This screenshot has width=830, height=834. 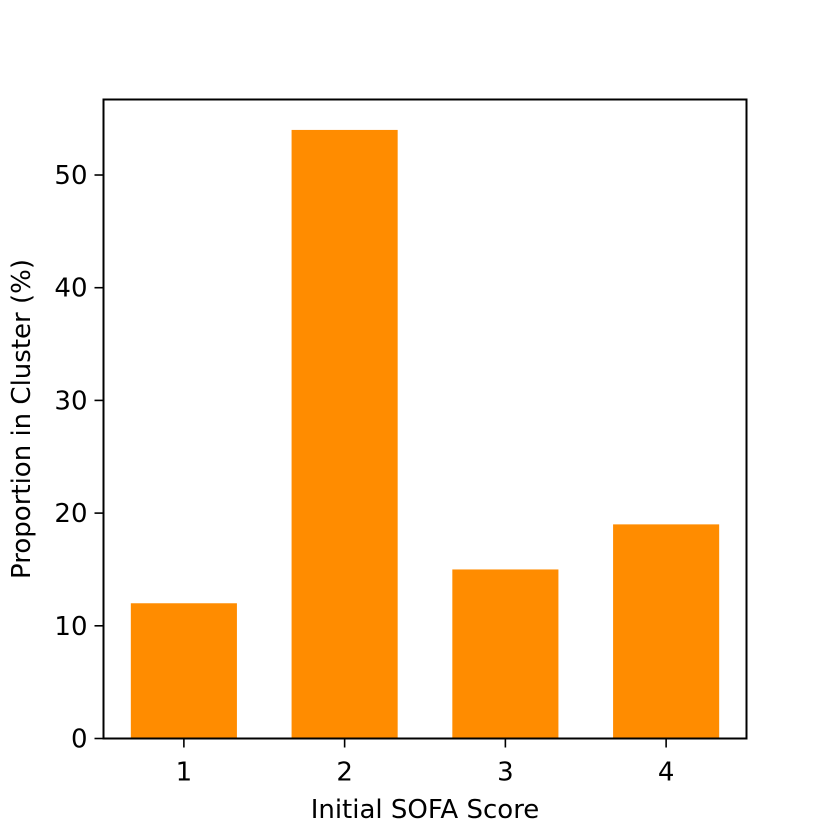 What do you see at coordinates (184, 773) in the screenshot?
I see `x-tick-label-1: 1` at bounding box center [184, 773].